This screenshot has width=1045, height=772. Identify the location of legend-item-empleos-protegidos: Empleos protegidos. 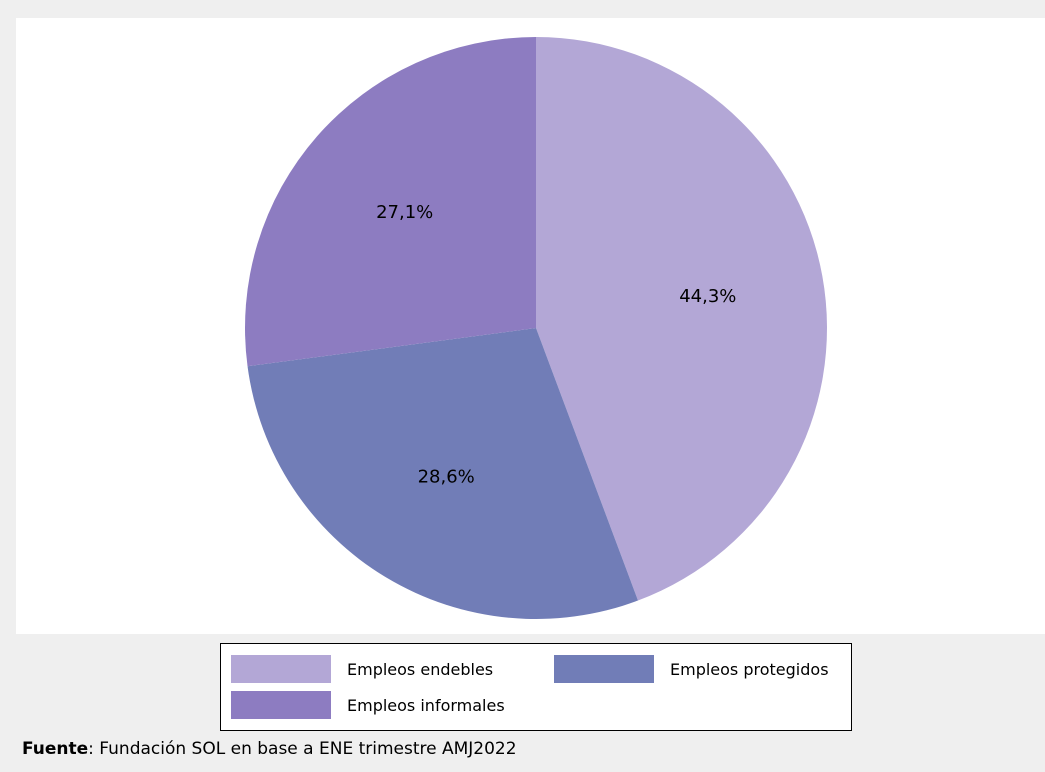
(691, 669).